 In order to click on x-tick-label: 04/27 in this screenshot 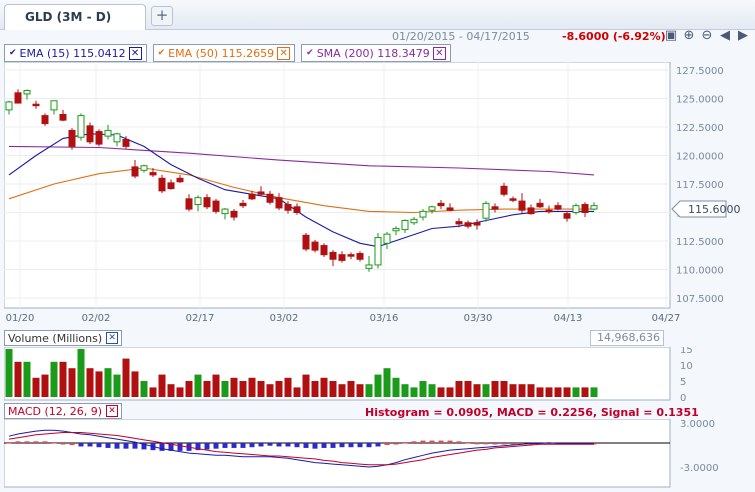, I will do `click(666, 318)`.